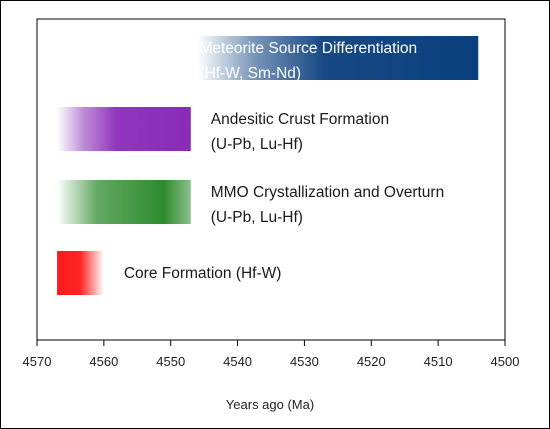 The image size is (550, 429). I want to click on bar-meteorite, so click(338, 58).